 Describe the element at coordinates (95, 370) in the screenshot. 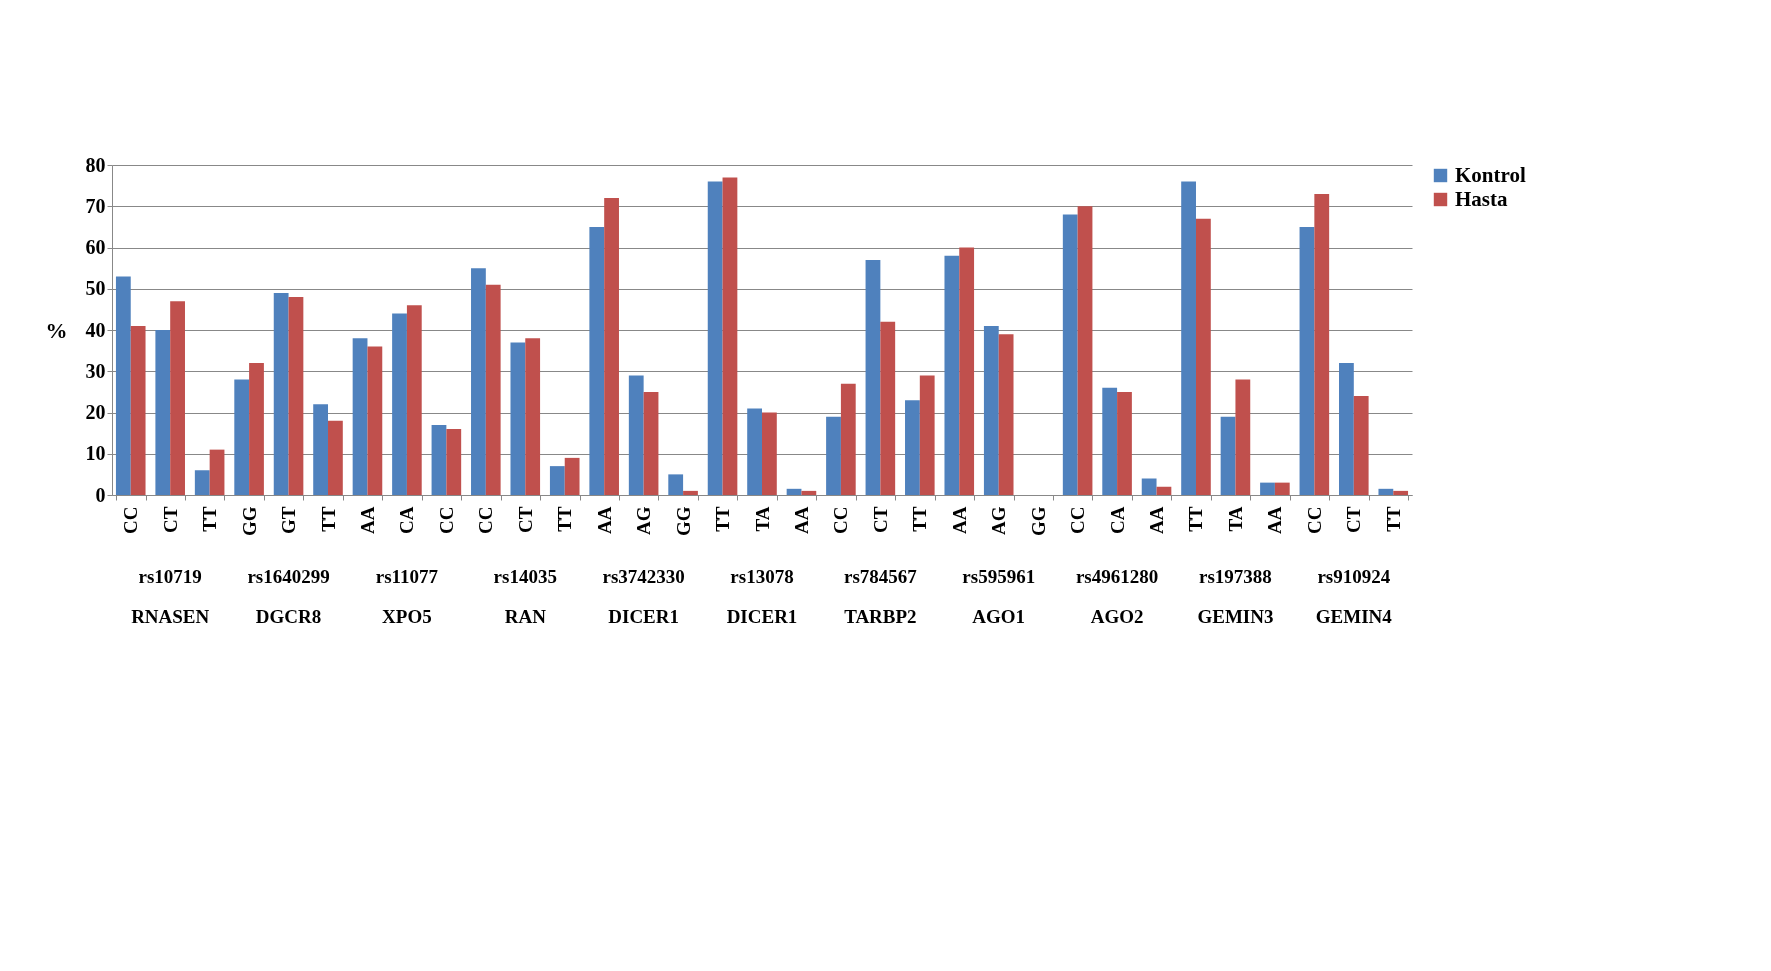

I see `y-tick-label: 30` at that location.